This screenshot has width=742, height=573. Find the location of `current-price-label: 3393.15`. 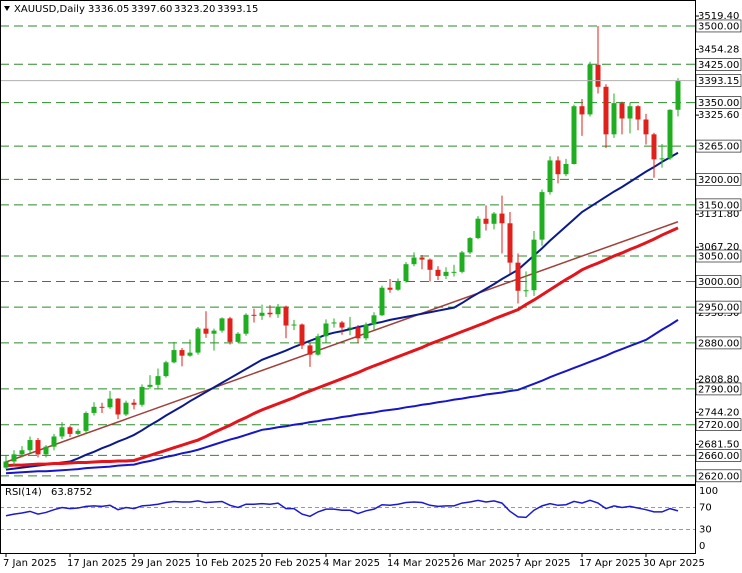

current-price-label: 3393.15 is located at coordinates (718, 81).